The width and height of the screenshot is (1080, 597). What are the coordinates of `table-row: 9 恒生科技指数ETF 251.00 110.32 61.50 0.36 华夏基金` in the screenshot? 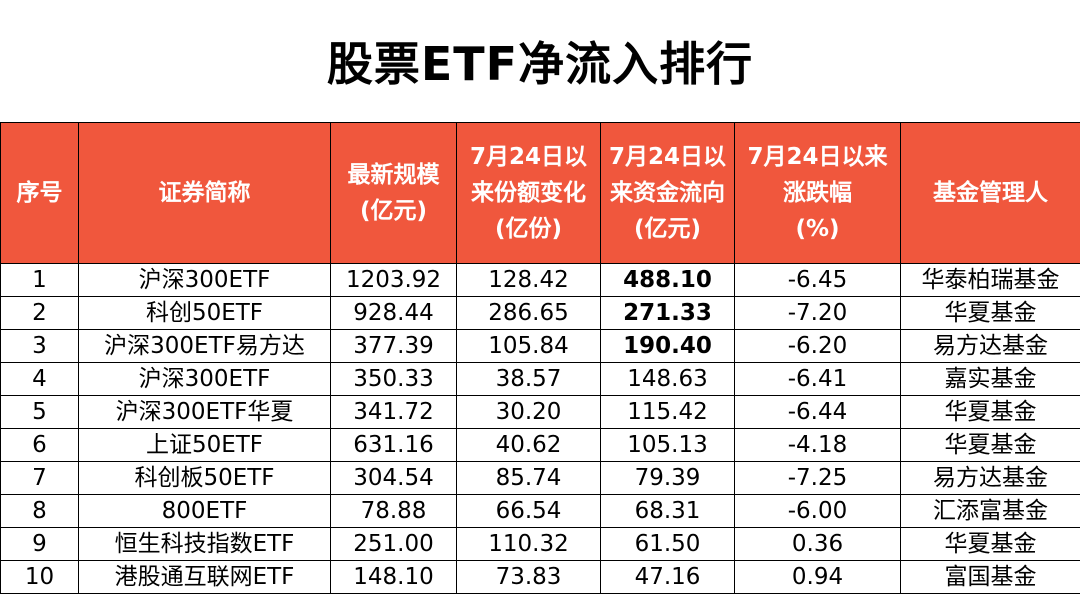 It's located at (540, 544).